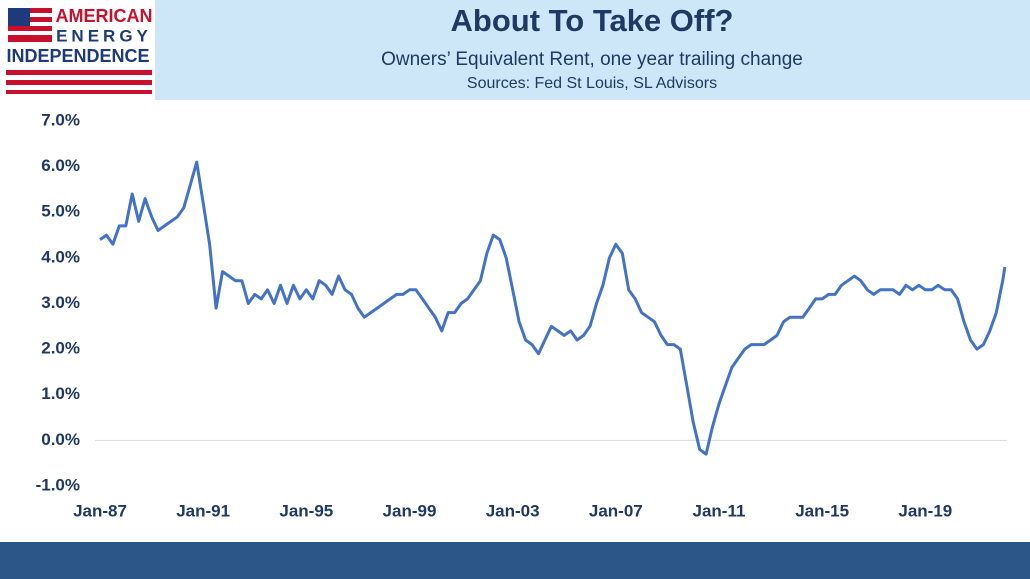  Describe the element at coordinates (60, 348) in the screenshot. I see `y-tick-label: 2.0%` at that location.